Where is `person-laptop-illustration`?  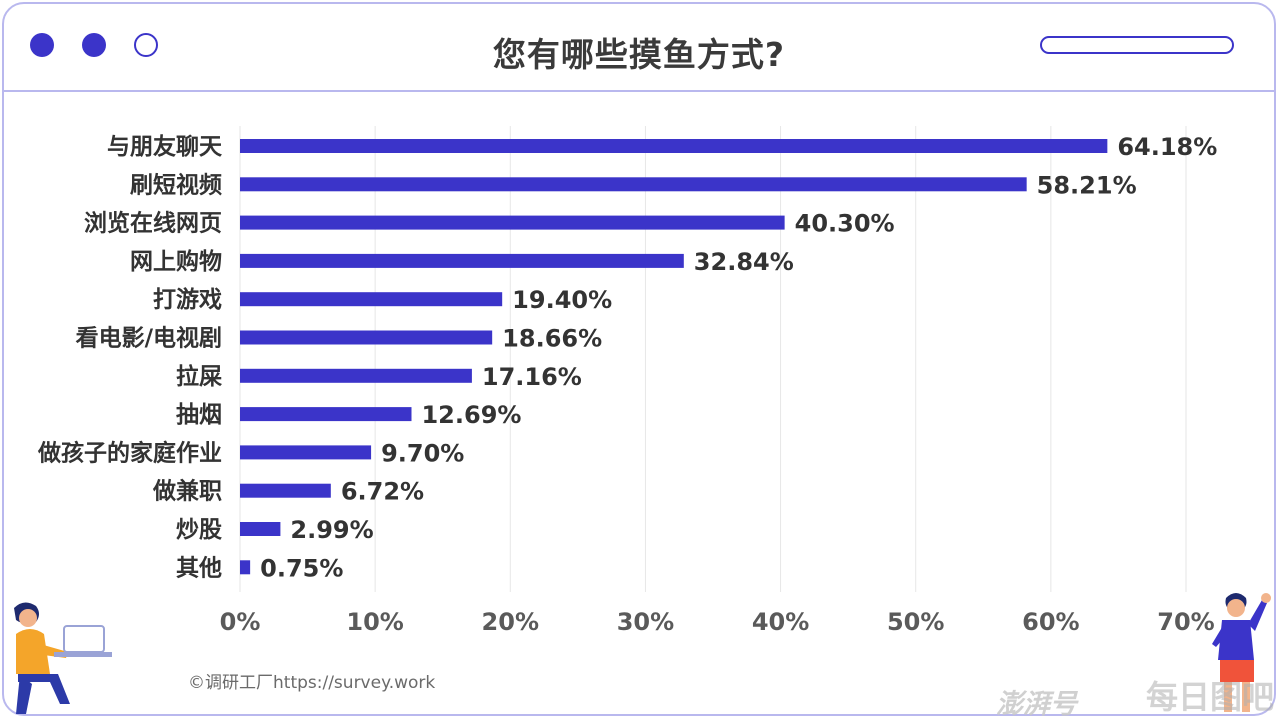
person-laptop-illustration is located at coordinates (63, 658).